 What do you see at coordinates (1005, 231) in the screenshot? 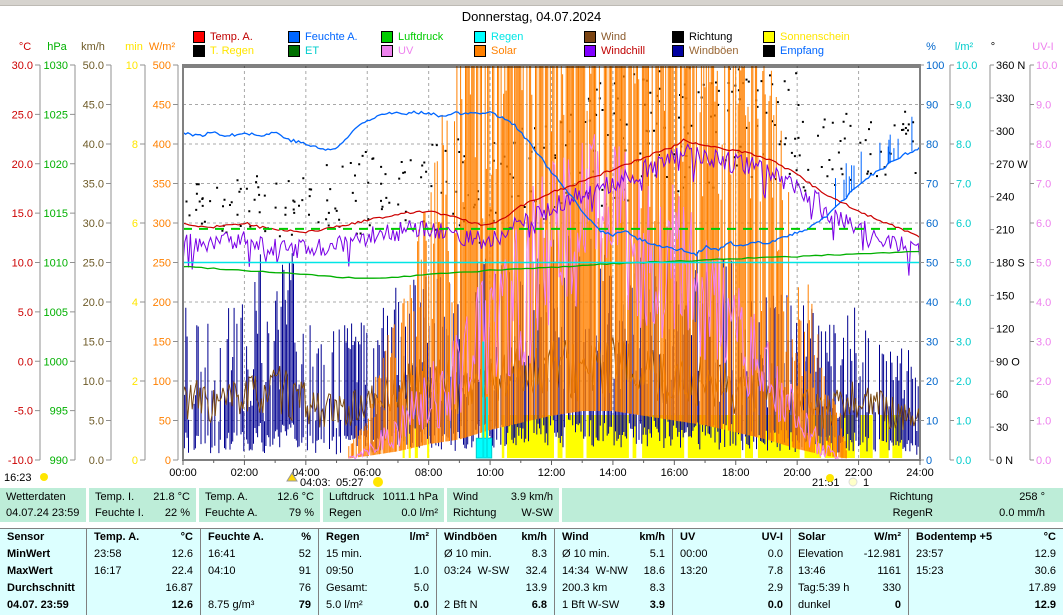
I see `axis-tick-label: 210` at bounding box center [1005, 231].